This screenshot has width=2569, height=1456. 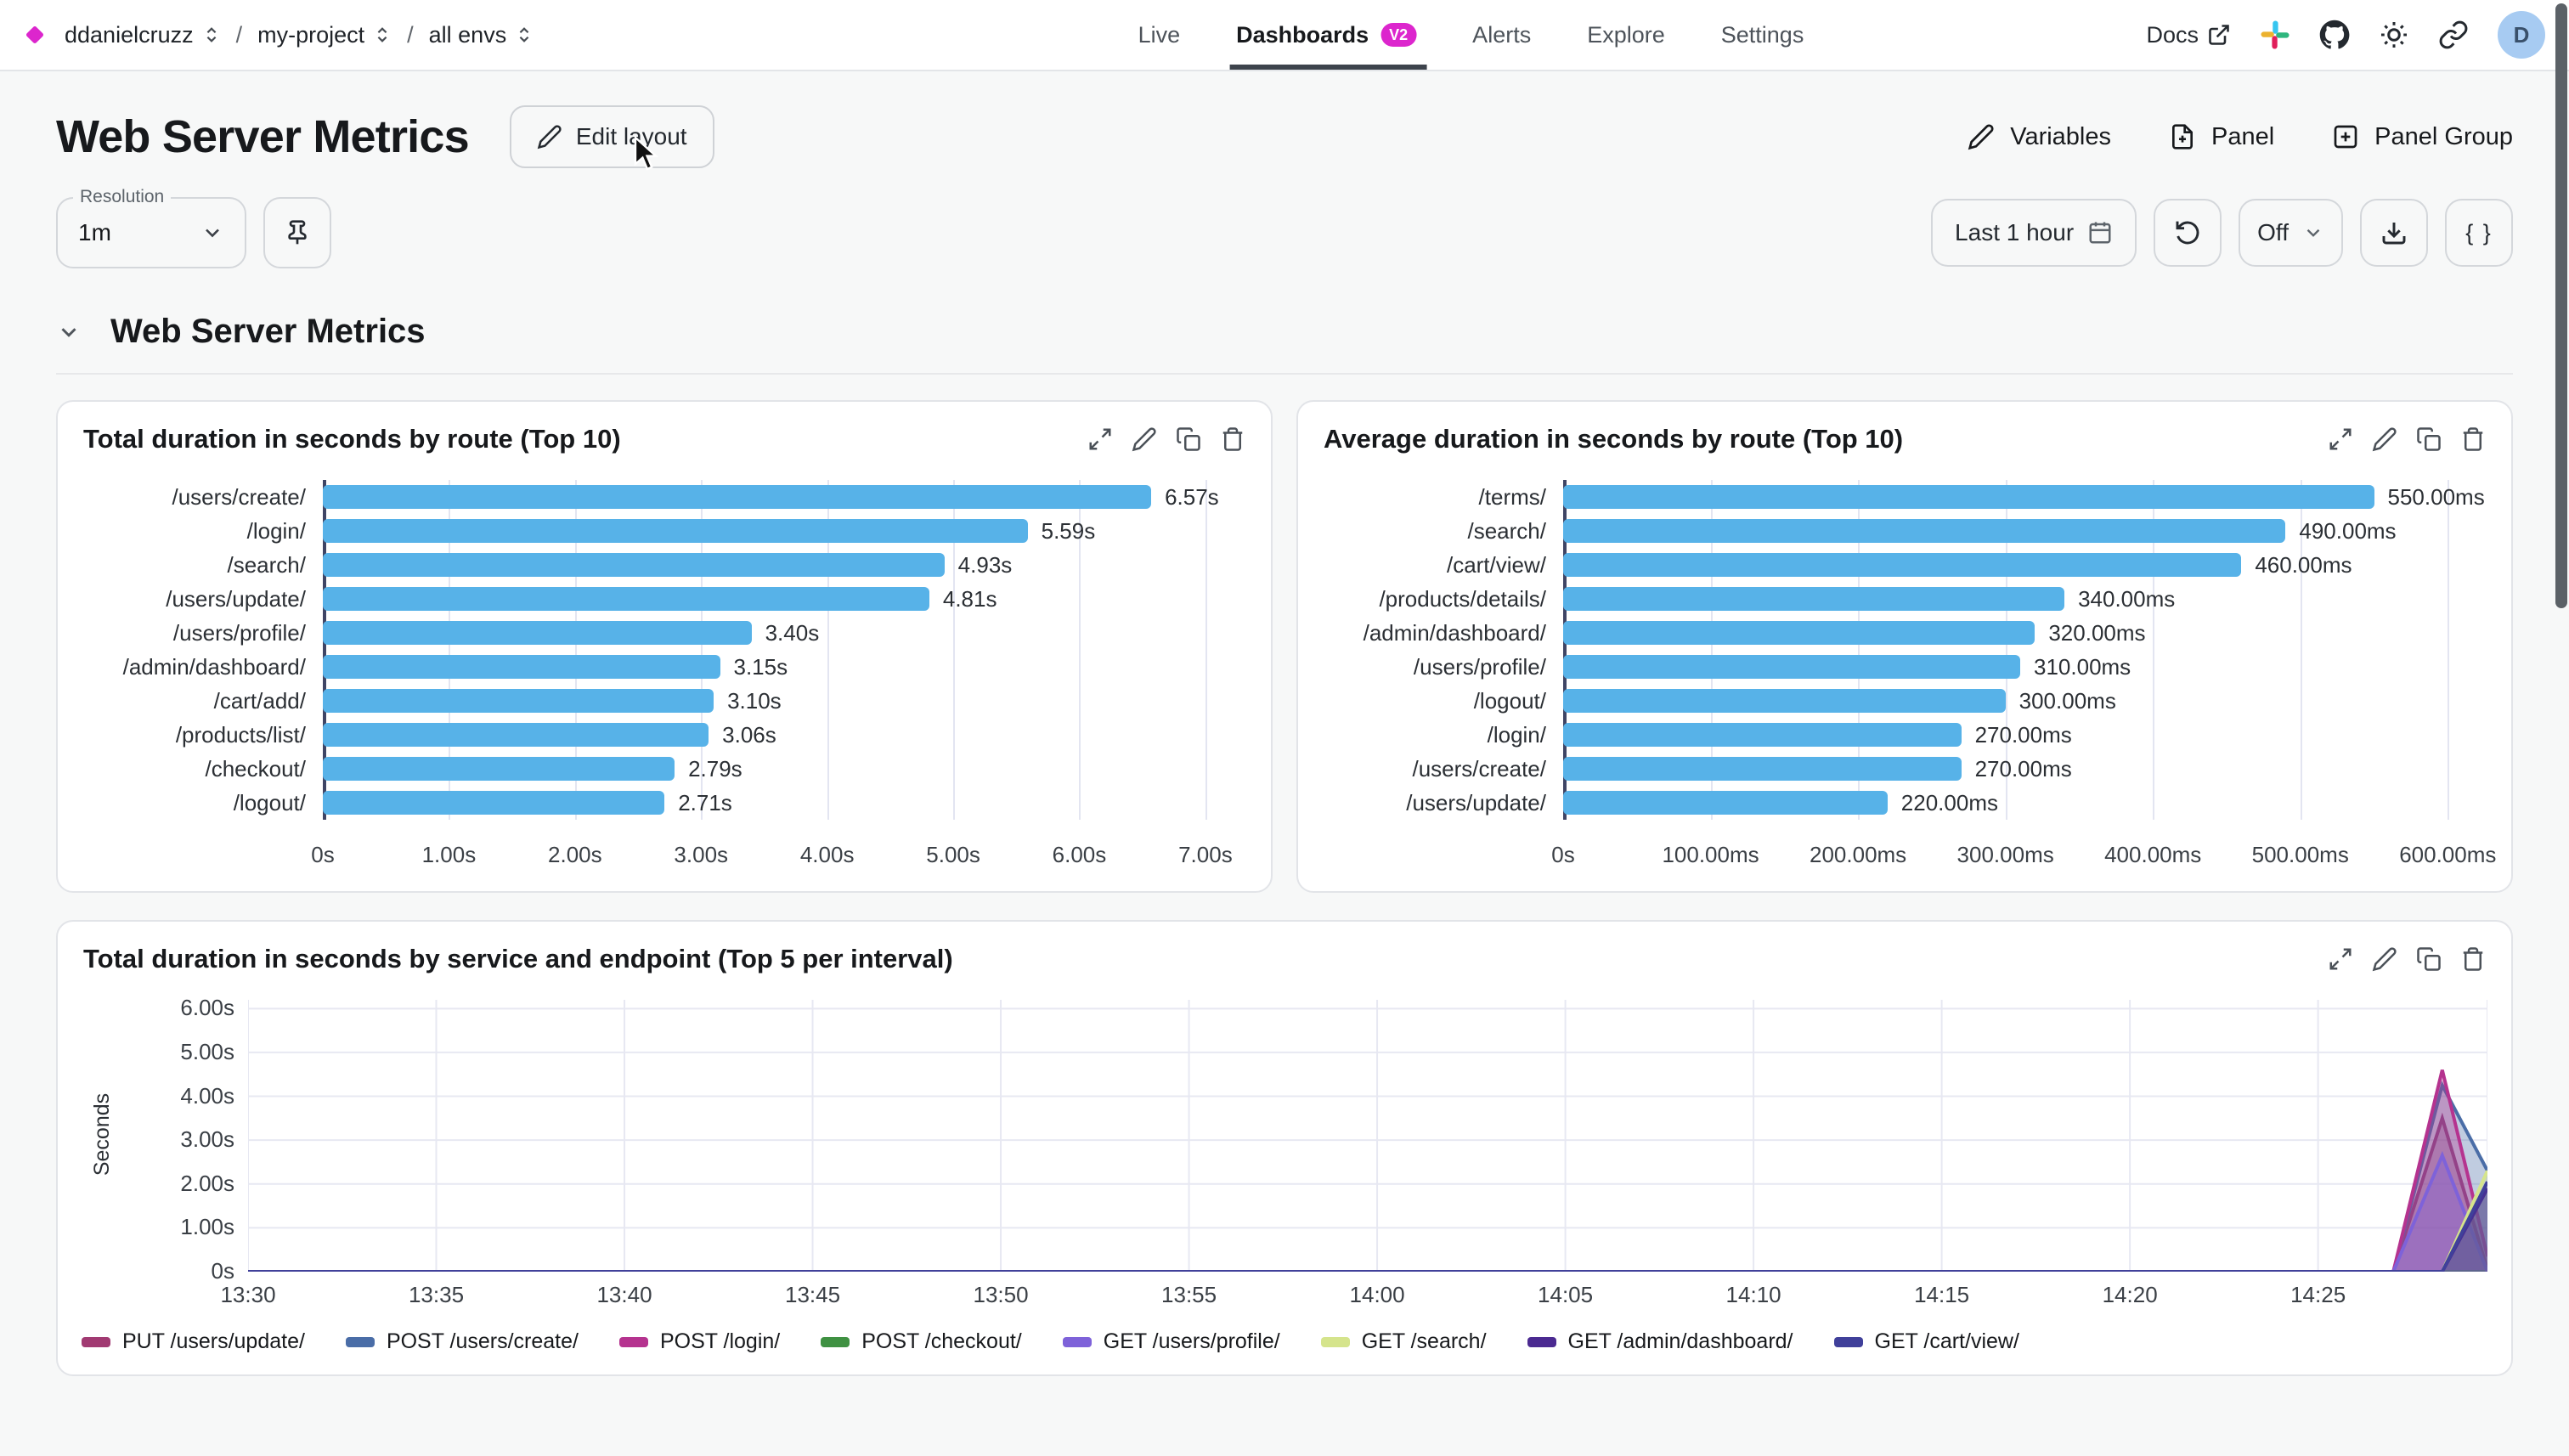 I want to click on docs-link: Docs, so click(x=2189, y=35).